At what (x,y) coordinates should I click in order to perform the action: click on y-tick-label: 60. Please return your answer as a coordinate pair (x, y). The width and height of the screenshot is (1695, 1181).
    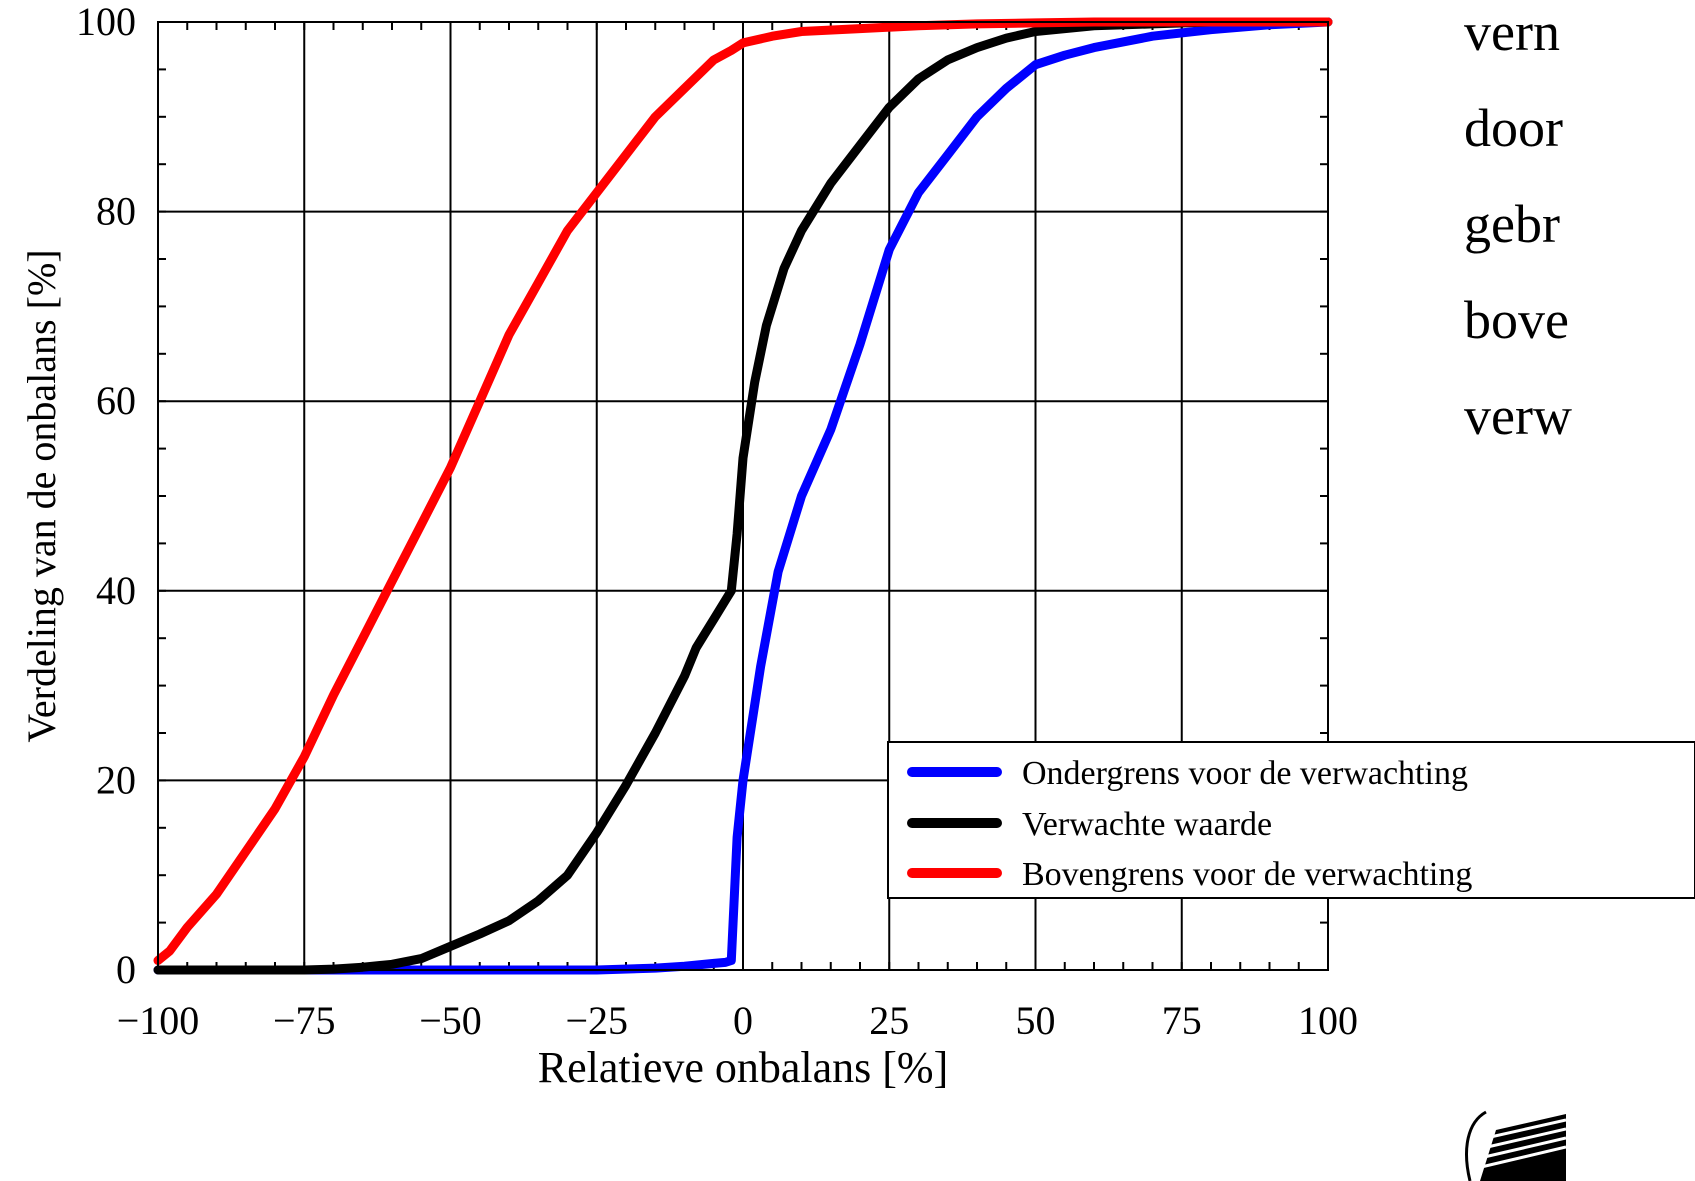
    Looking at the image, I should click on (116, 400).